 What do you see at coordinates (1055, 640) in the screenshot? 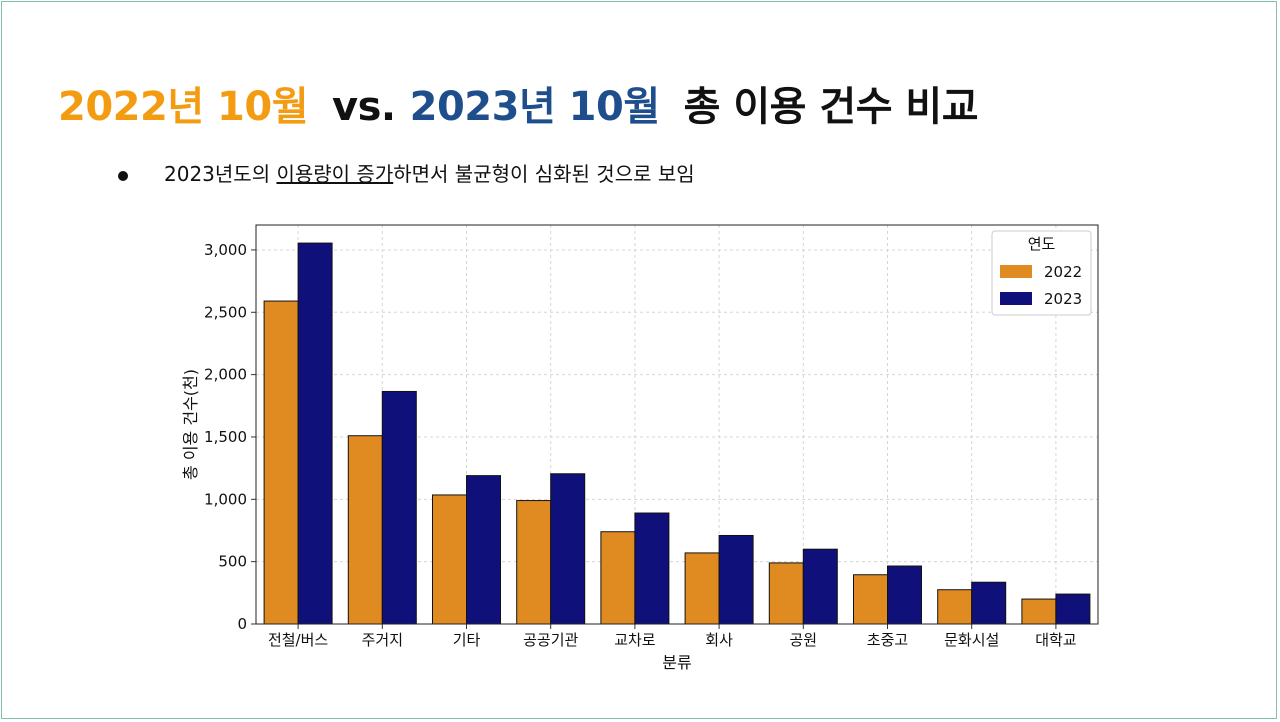
I see `x-tick-label: 대학교` at bounding box center [1055, 640].